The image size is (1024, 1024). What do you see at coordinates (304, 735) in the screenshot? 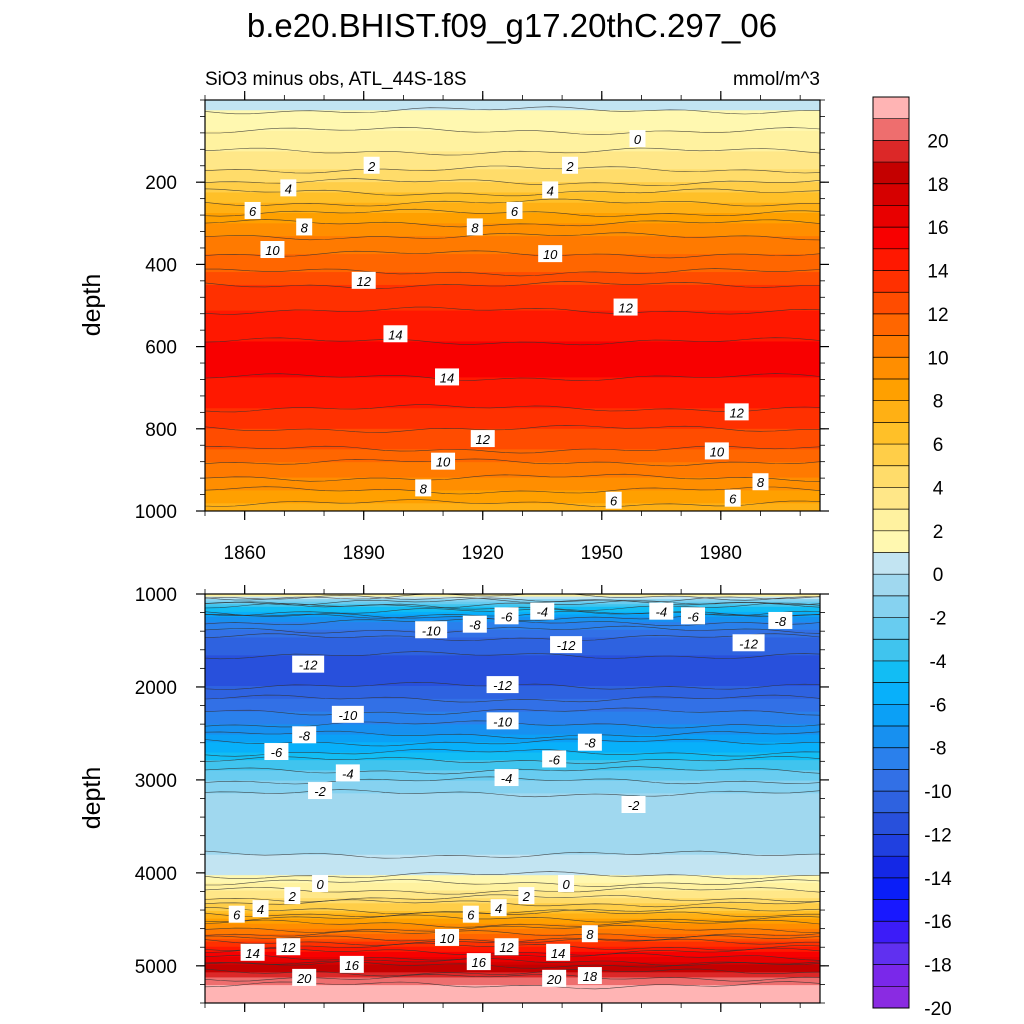
I see `contour-label: -8` at bounding box center [304, 735].